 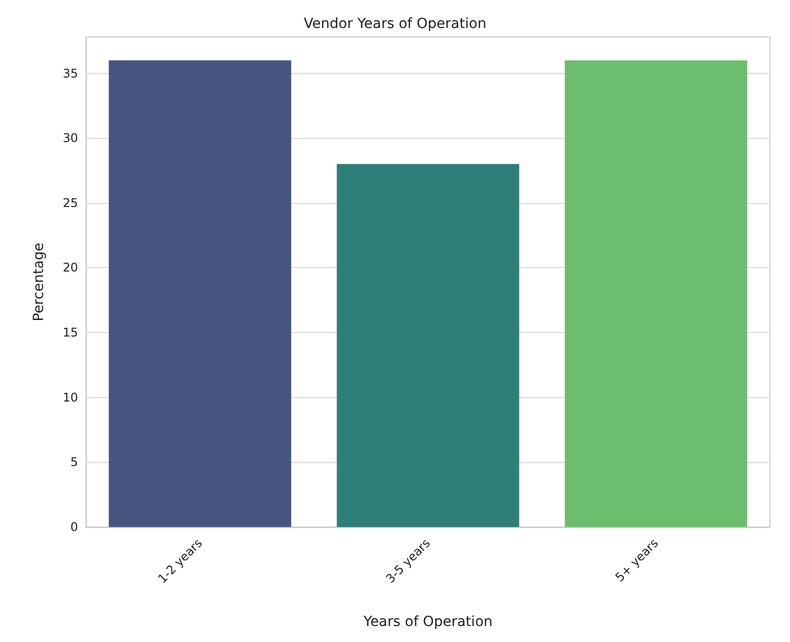 What do you see at coordinates (70, 203) in the screenshot?
I see `y-tick-label: 25` at bounding box center [70, 203].